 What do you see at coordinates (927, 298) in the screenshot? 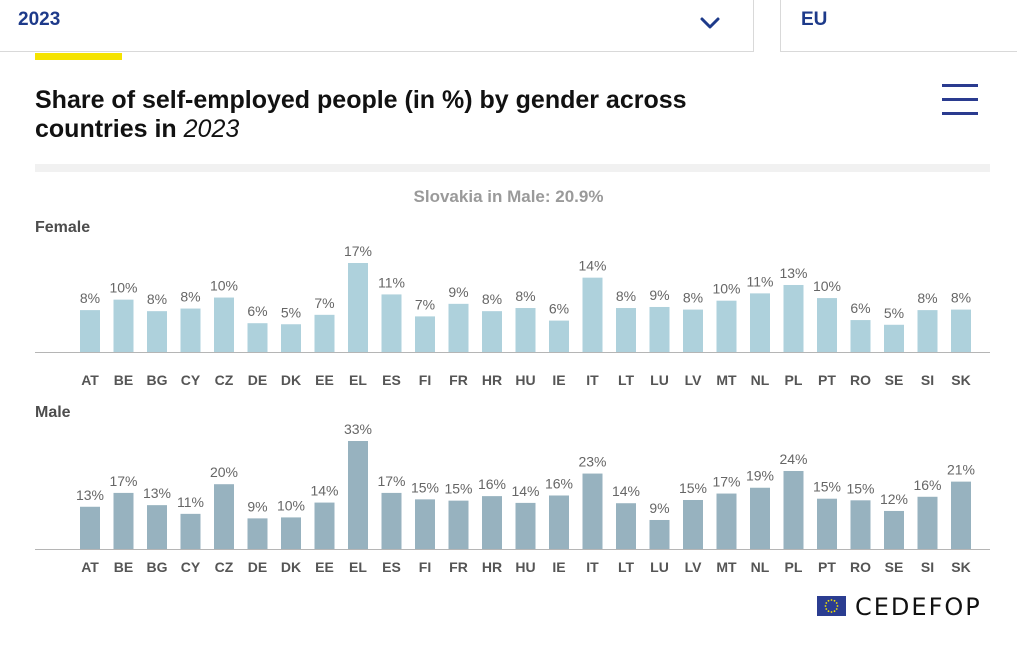
I see `data-label-female-si: 8%` at bounding box center [927, 298].